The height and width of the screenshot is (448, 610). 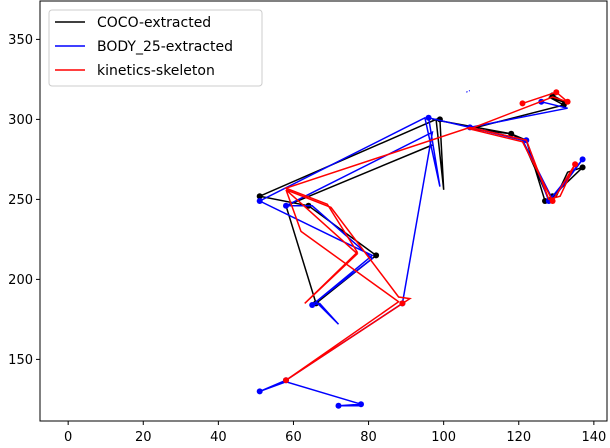 What do you see at coordinates (20, 120) in the screenshot?
I see `y-tick-label-300: 300` at bounding box center [20, 120].